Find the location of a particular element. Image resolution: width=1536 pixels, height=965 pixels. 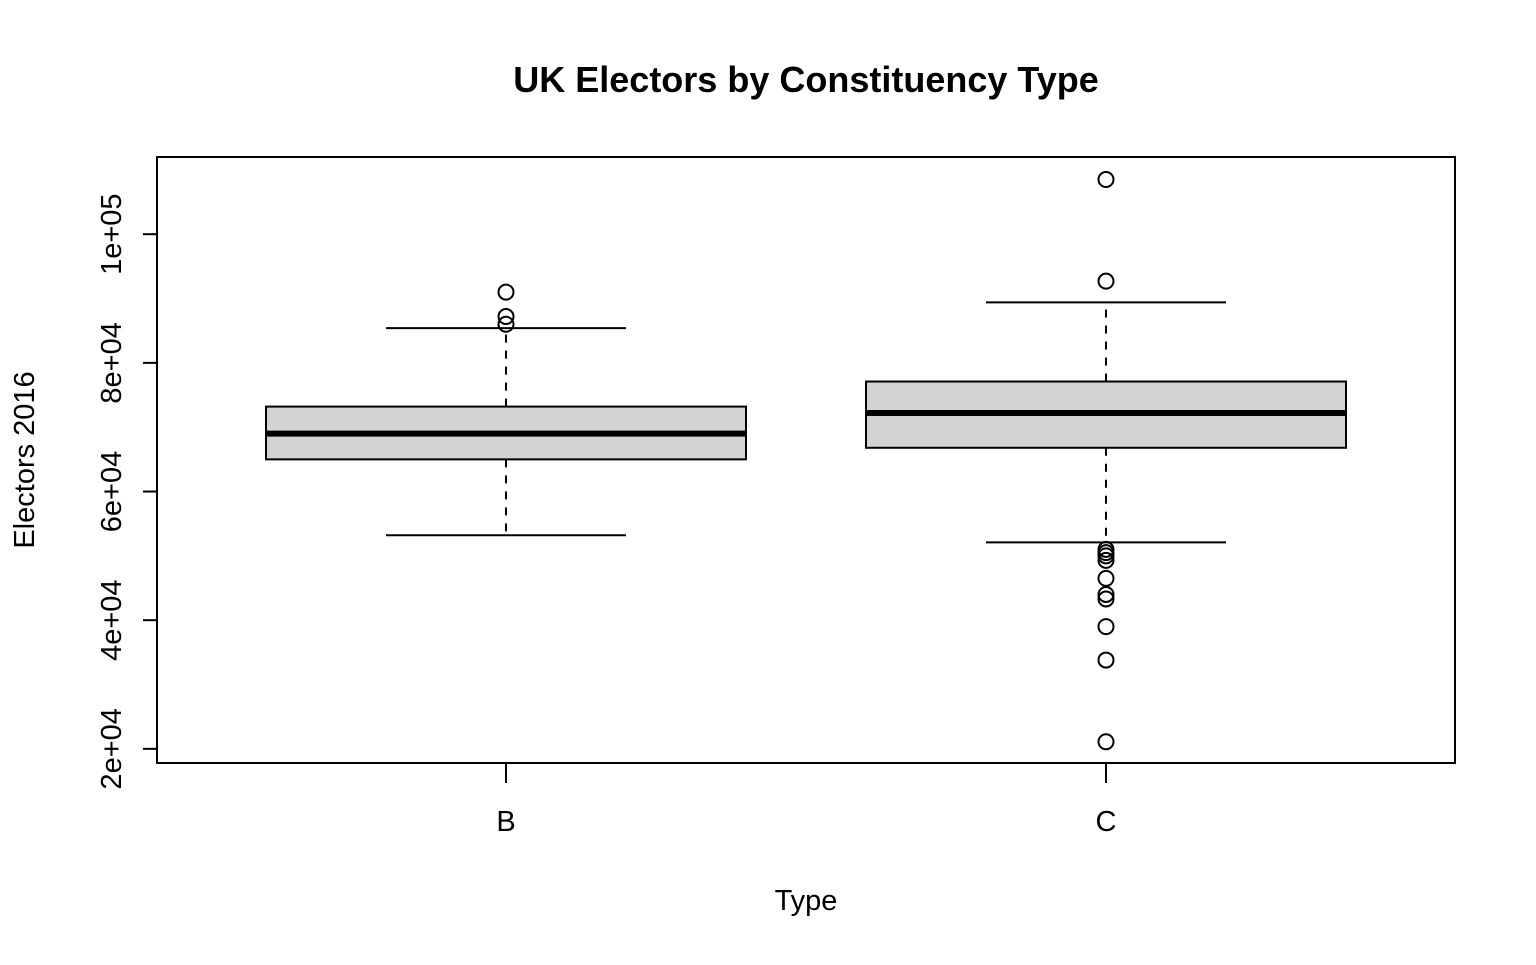

chart-title: UK Electors by Constituency Type is located at coordinates (805, 79).